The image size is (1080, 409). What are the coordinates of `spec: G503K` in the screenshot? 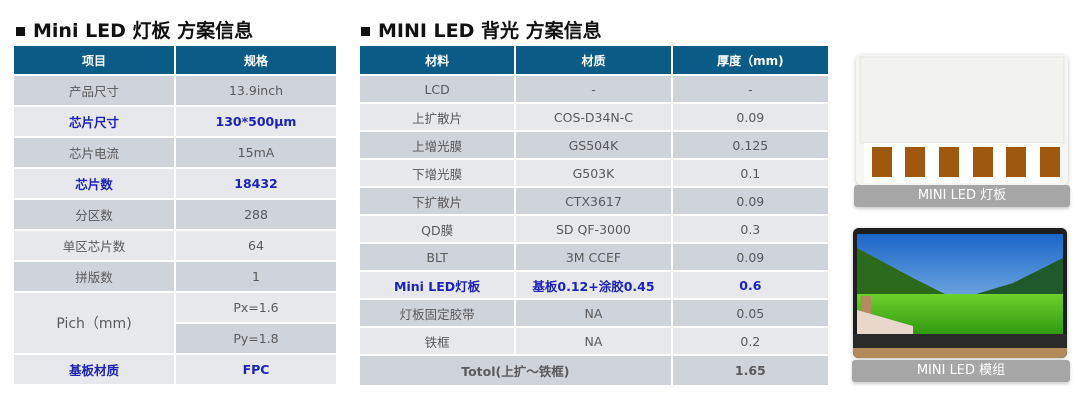 It's located at (593, 173).